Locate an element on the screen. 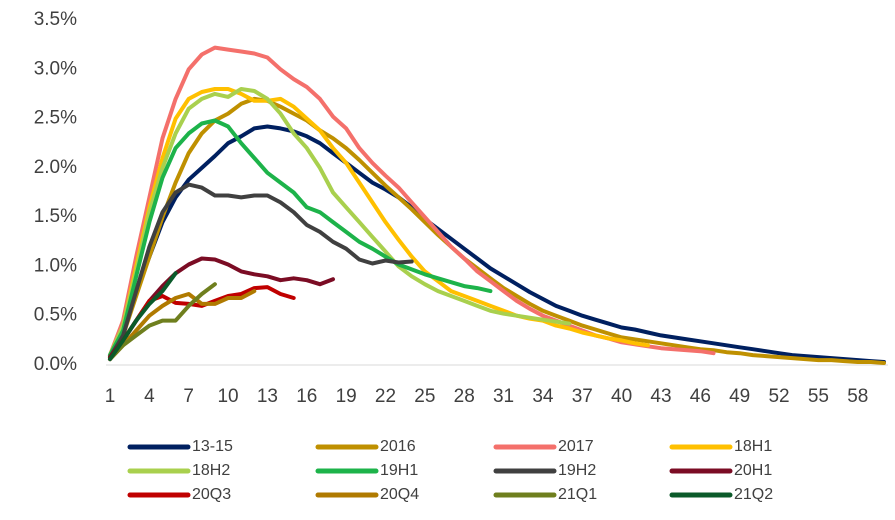  legend-label: 2017 is located at coordinates (576, 446).